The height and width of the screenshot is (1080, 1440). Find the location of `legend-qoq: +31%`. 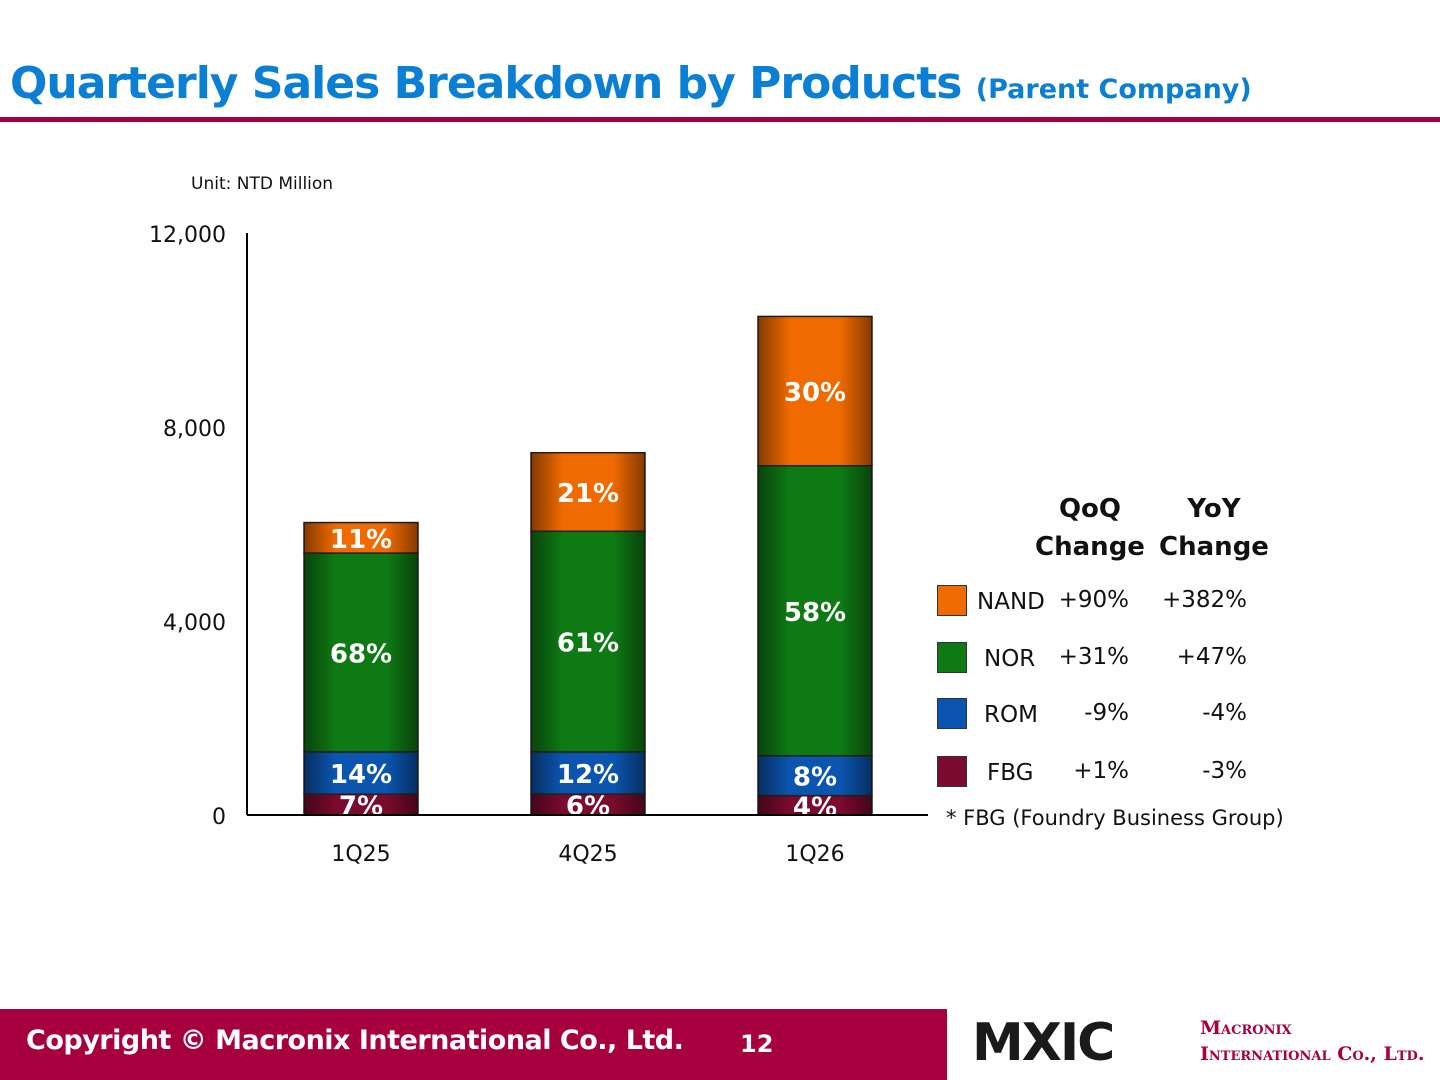

legend-qoq: +31% is located at coordinates (1084, 657).